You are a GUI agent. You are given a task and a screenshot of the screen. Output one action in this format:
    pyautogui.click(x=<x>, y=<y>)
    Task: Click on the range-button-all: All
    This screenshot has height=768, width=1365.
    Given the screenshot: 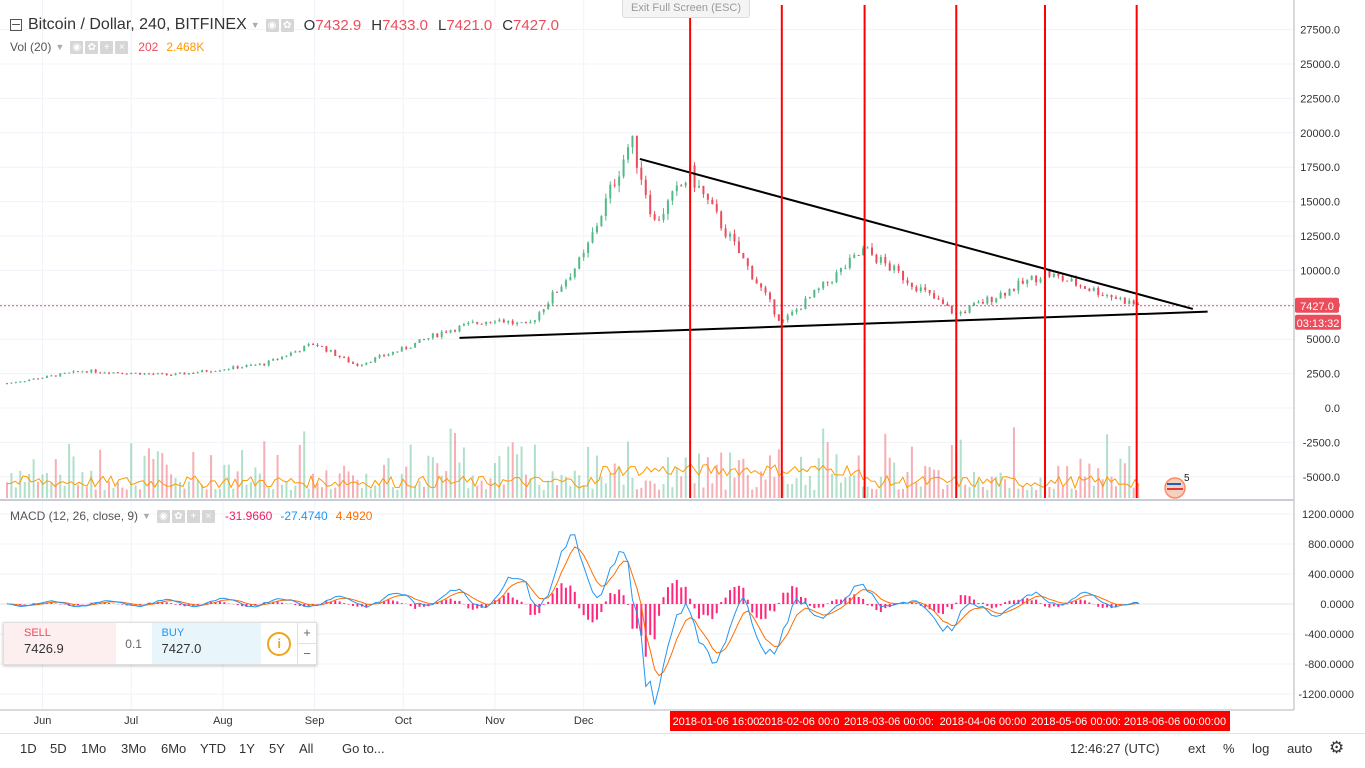 What is the action you would take?
    pyautogui.click(x=306, y=748)
    